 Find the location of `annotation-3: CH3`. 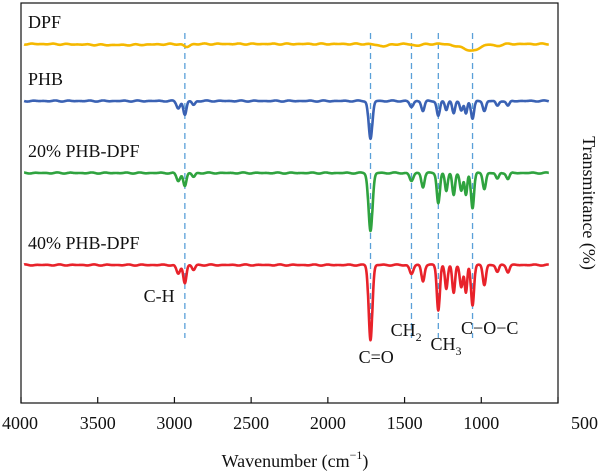

annotation-3: CH3 is located at coordinates (445, 346).